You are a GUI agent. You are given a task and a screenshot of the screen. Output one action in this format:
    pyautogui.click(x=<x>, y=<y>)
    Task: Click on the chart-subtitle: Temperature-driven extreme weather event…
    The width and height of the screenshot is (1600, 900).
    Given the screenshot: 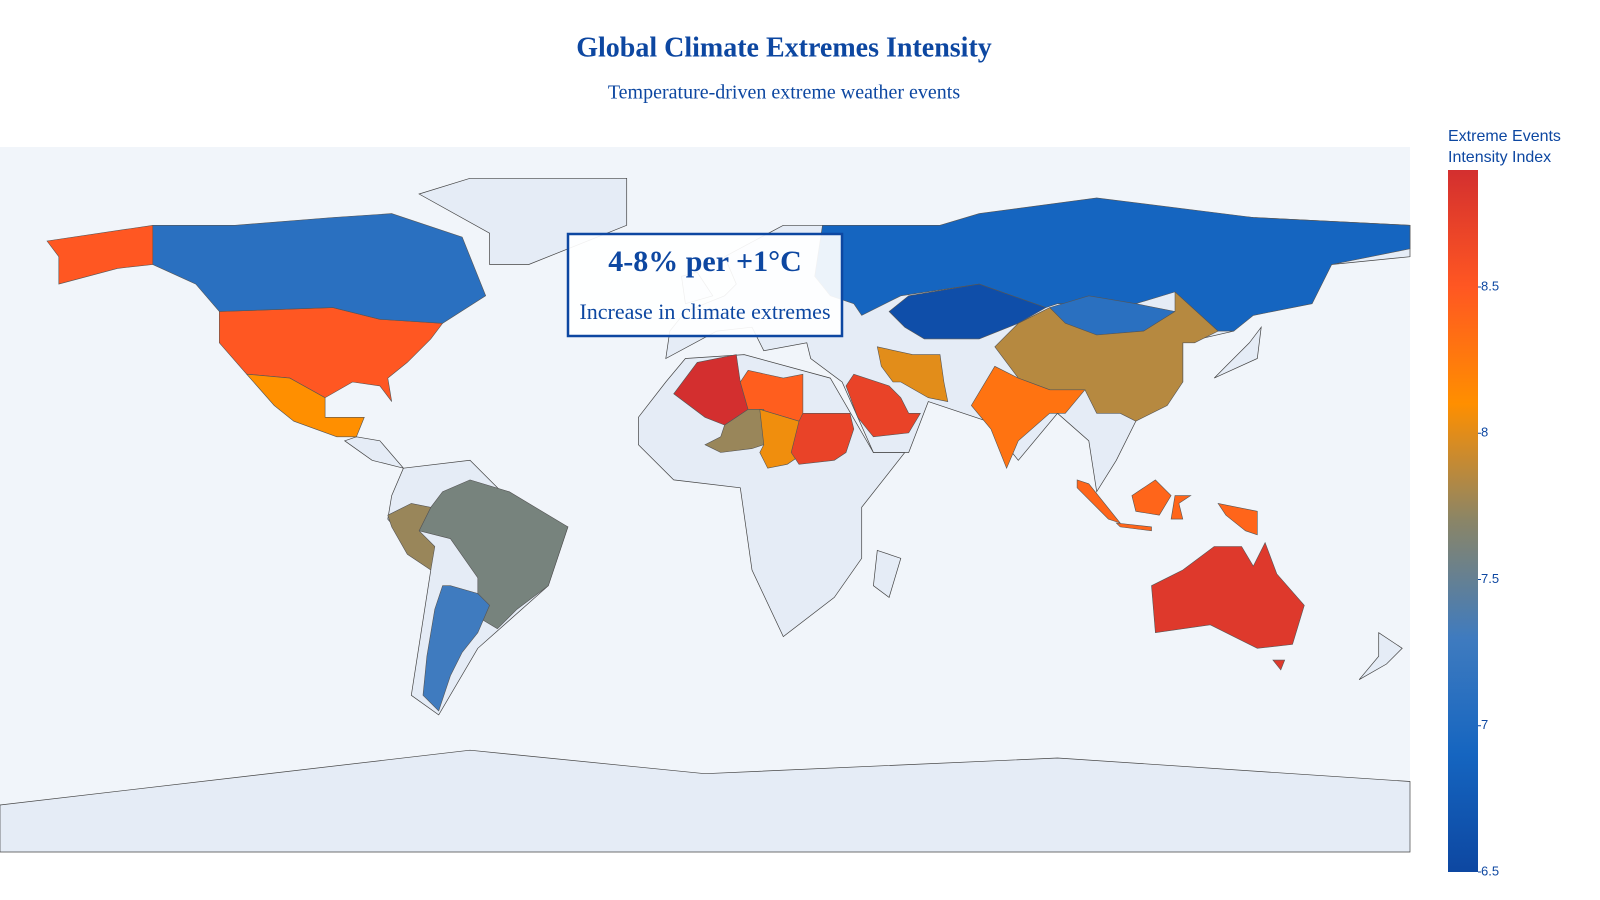 What is the action you would take?
    pyautogui.click(x=784, y=93)
    